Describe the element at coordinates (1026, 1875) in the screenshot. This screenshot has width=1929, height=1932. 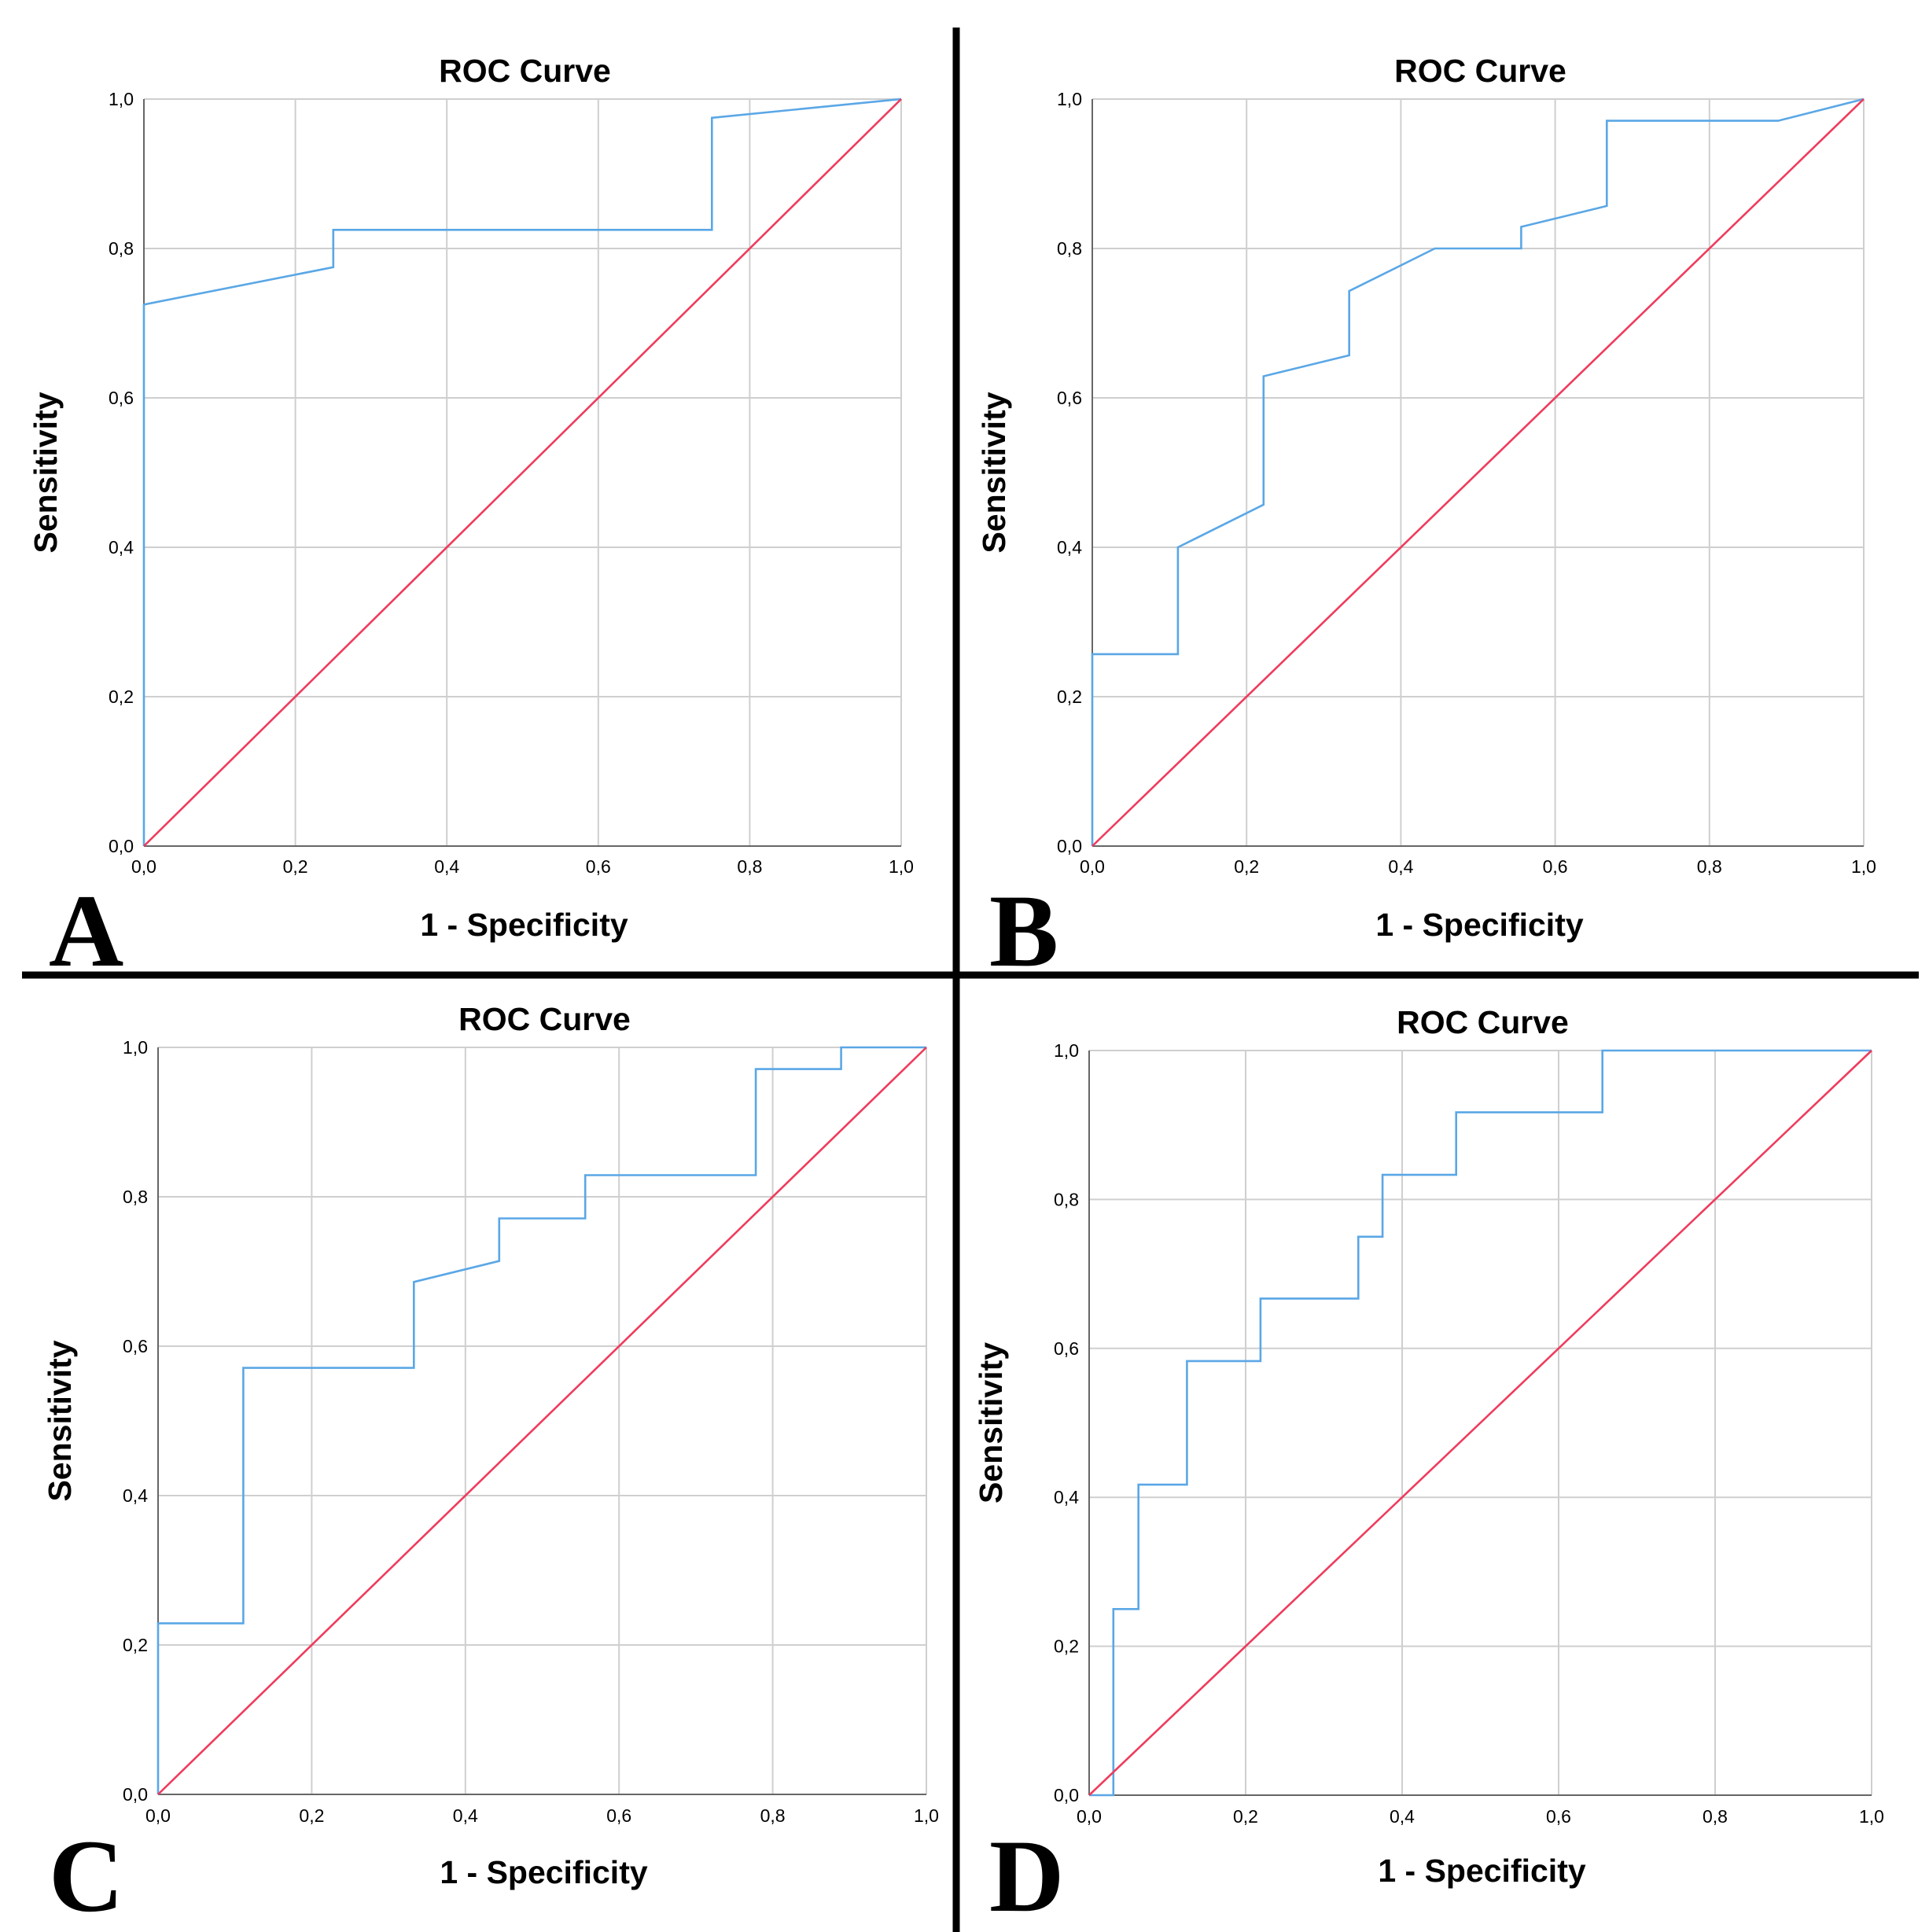
I see `panel-letter: D` at that location.